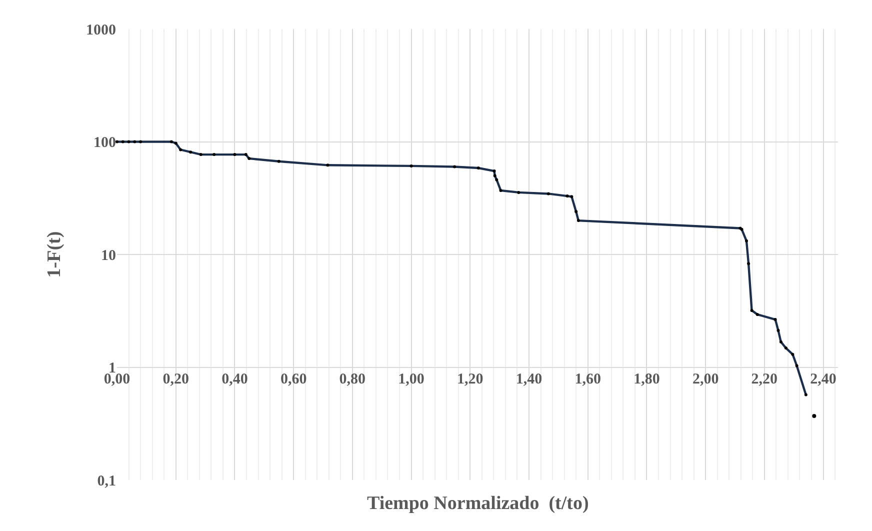 The width and height of the screenshot is (872, 531). Describe the element at coordinates (478, 503) in the screenshot. I see `x-axis-title: Tiempo Normalizado (t/to)` at that location.